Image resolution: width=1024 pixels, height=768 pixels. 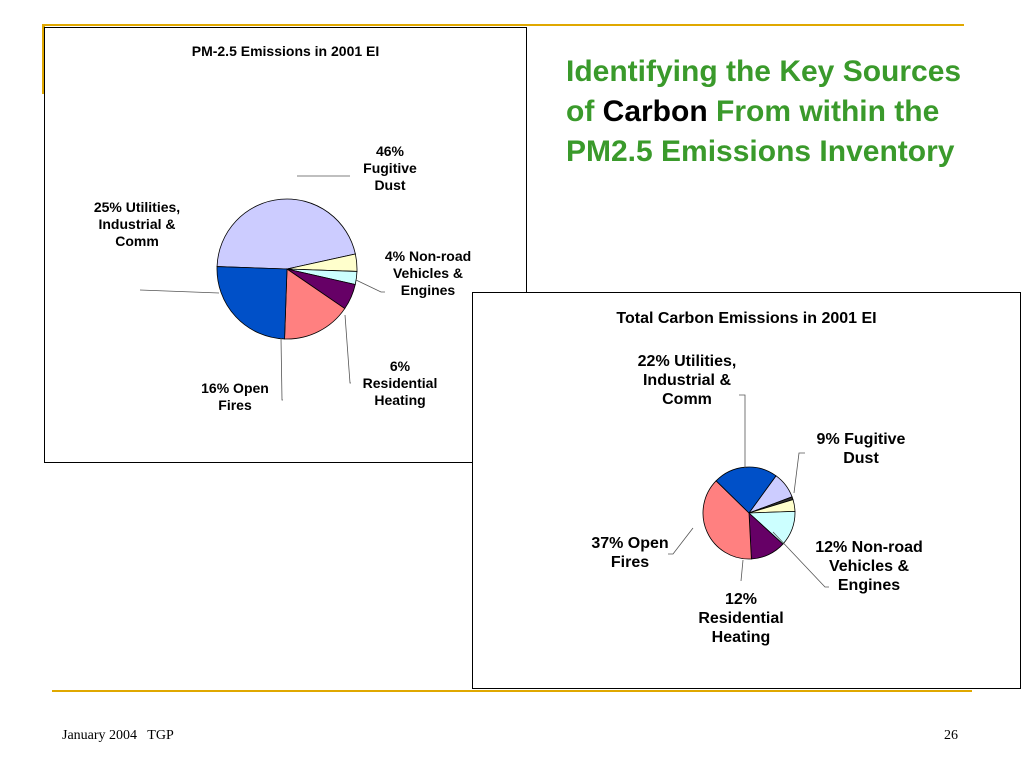 What do you see at coordinates (390, 168) in the screenshot?
I see `slice-label-fugitive-dust: 46% Fugitive Dust` at bounding box center [390, 168].